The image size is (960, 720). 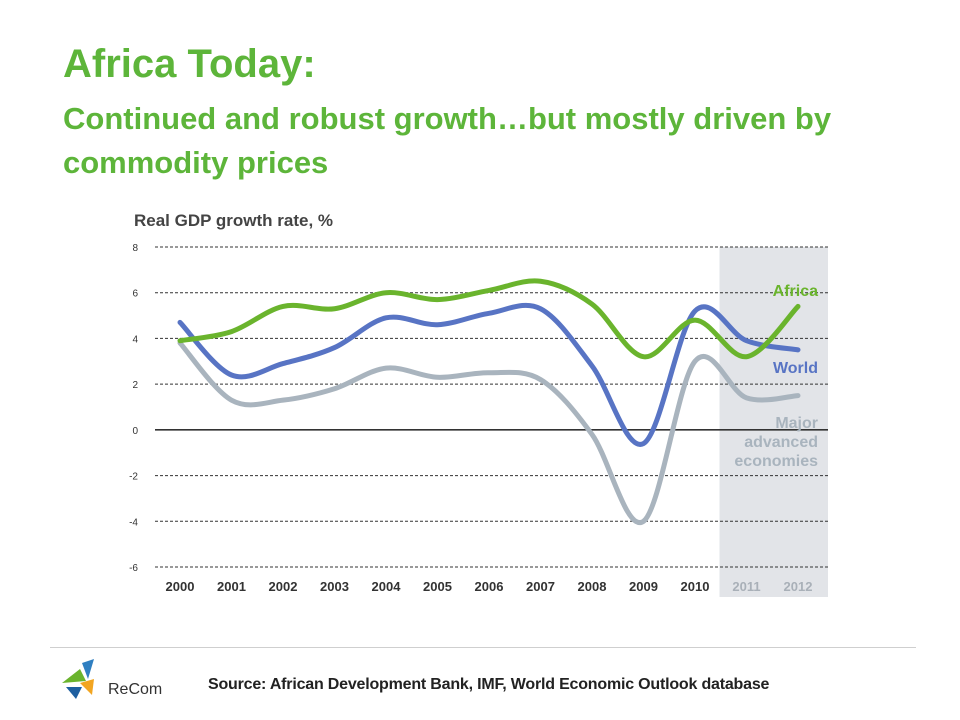 What do you see at coordinates (133, 568) in the screenshot?
I see `y-tick-label: -6` at bounding box center [133, 568].